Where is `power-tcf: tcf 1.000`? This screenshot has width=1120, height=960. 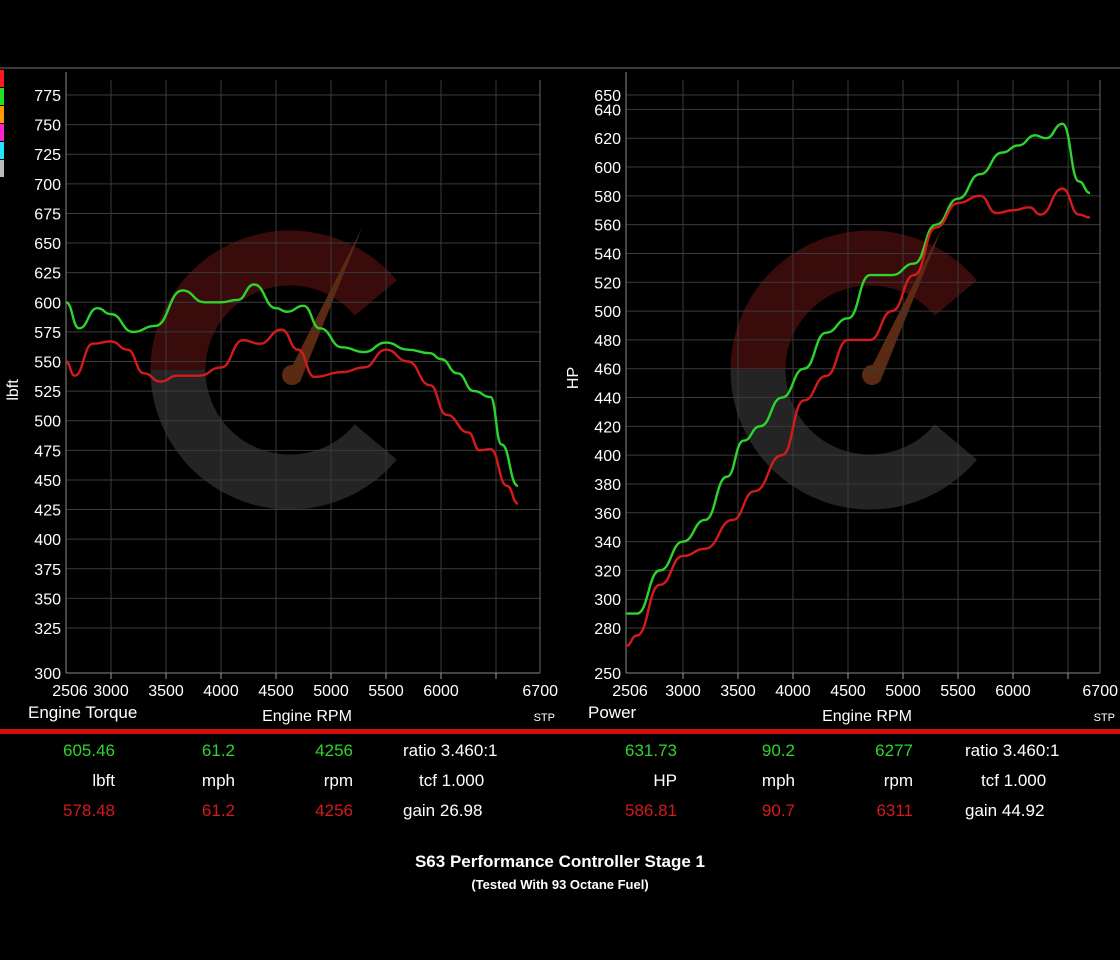
power-tcf: tcf 1.000 is located at coordinates (1014, 780).